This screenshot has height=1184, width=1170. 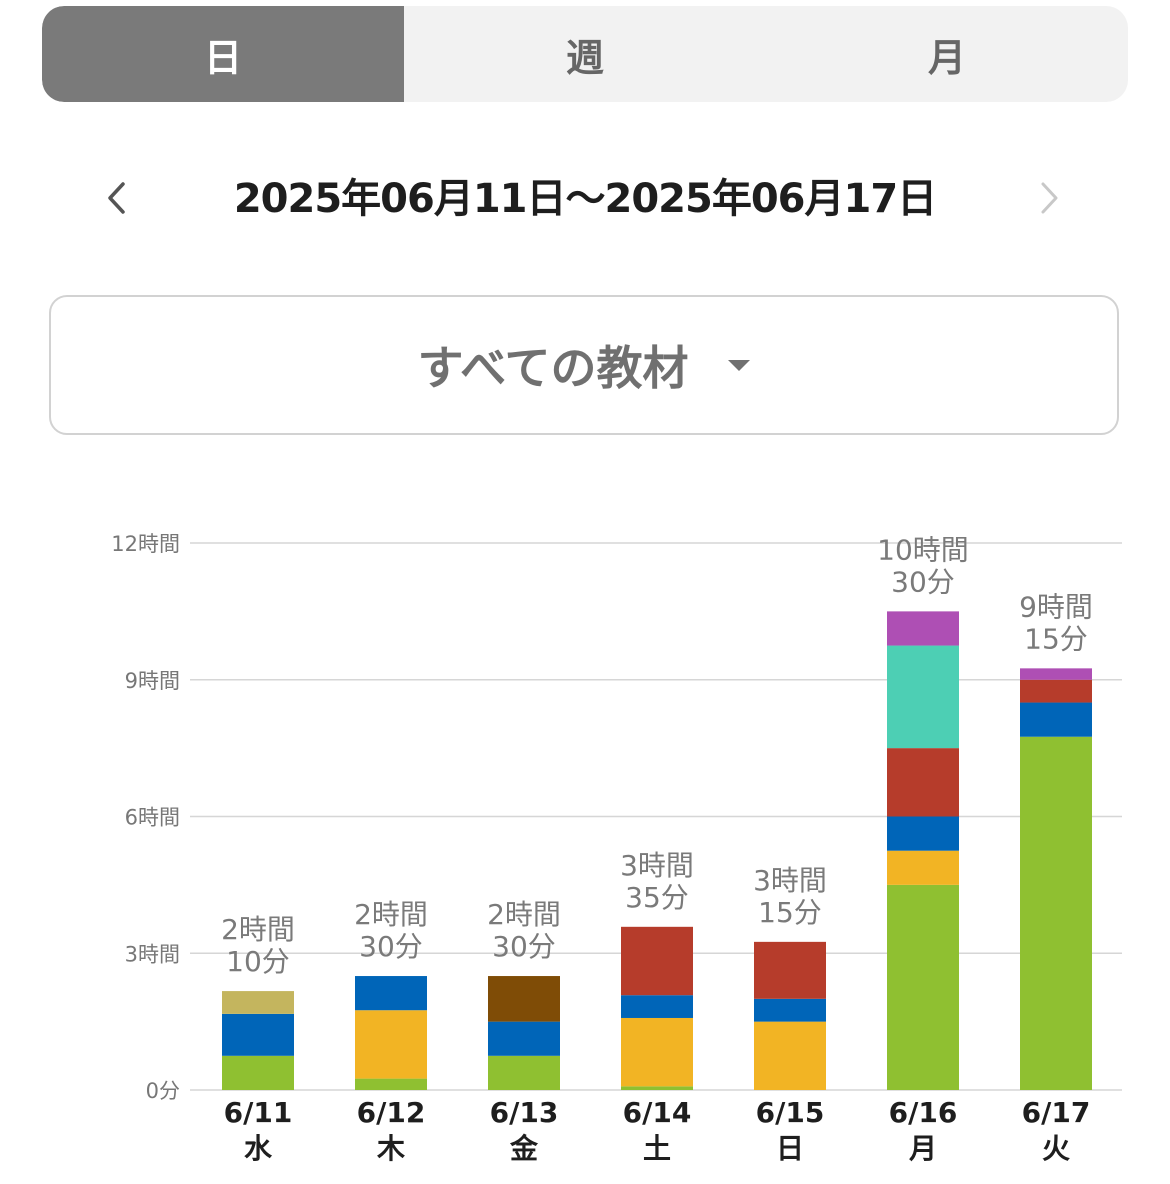 What do you see at coordinates (585, 199) in the screenshot?
I see `date-range-title: 2025年06月11日〜2025年06月17日` at bounding box center [585, 199].